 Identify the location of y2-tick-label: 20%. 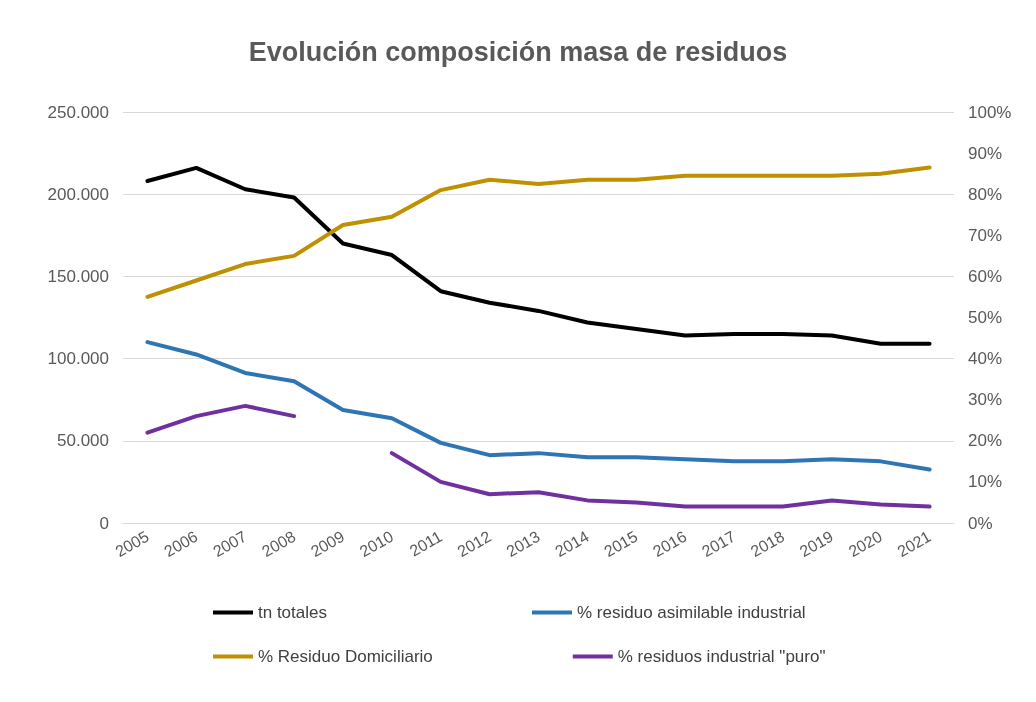
(985, 441).